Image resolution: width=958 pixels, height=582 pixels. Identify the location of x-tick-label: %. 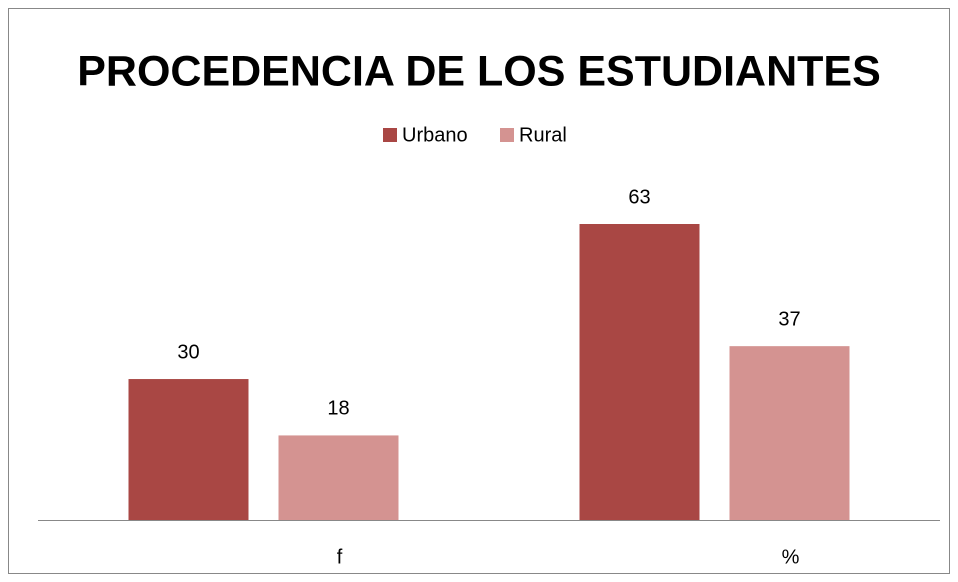
(791, 557).